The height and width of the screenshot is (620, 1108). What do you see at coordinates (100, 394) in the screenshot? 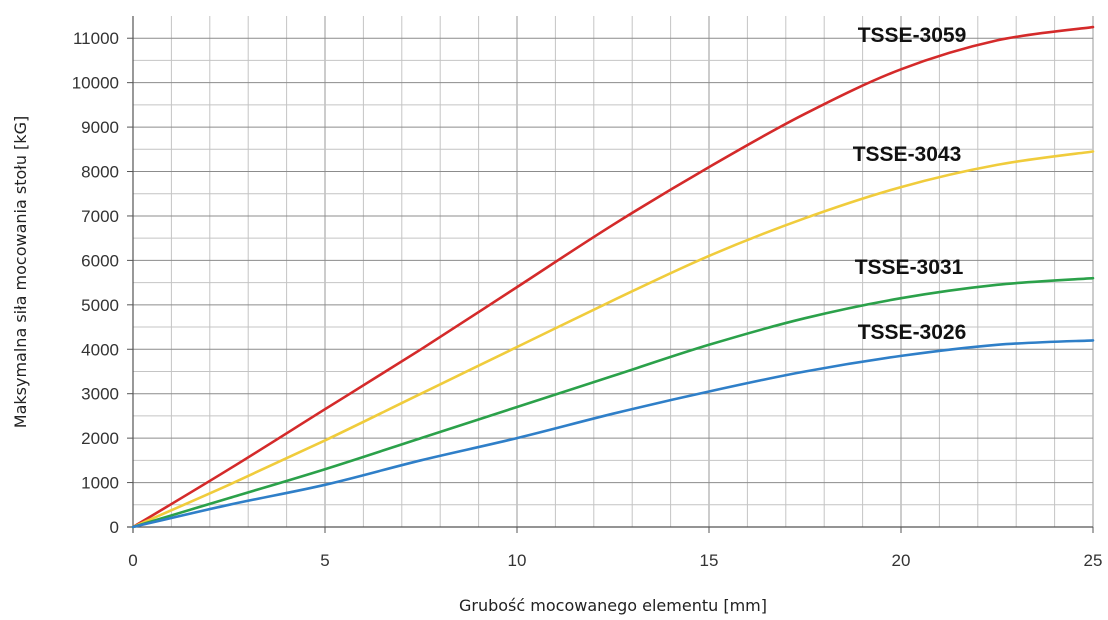
I see `y-tick-label: 3000` at bounding box center [100, 394].